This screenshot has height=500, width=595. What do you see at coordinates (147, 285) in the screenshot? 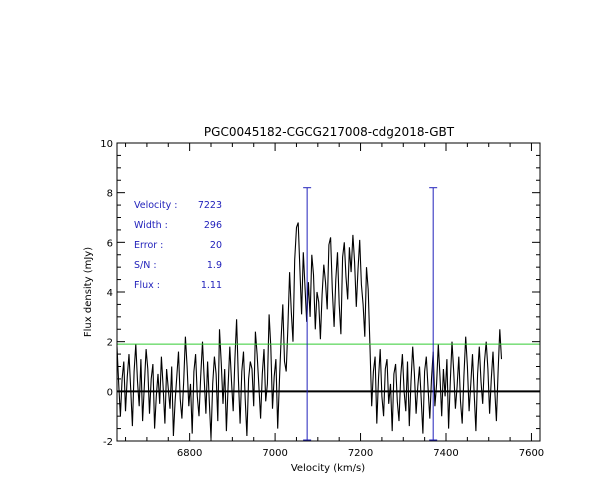
I see `measurement-label: Flux :` at bounding box center [147, 285].